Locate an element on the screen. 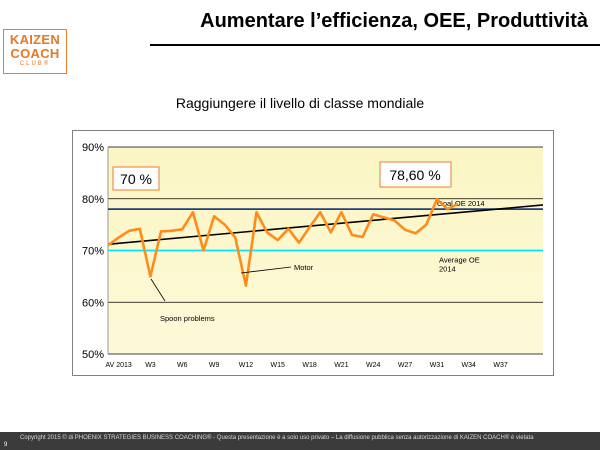 This screenshot has width=600, height=450. y-tick-label: 90% is located at coordinates (93, 148).